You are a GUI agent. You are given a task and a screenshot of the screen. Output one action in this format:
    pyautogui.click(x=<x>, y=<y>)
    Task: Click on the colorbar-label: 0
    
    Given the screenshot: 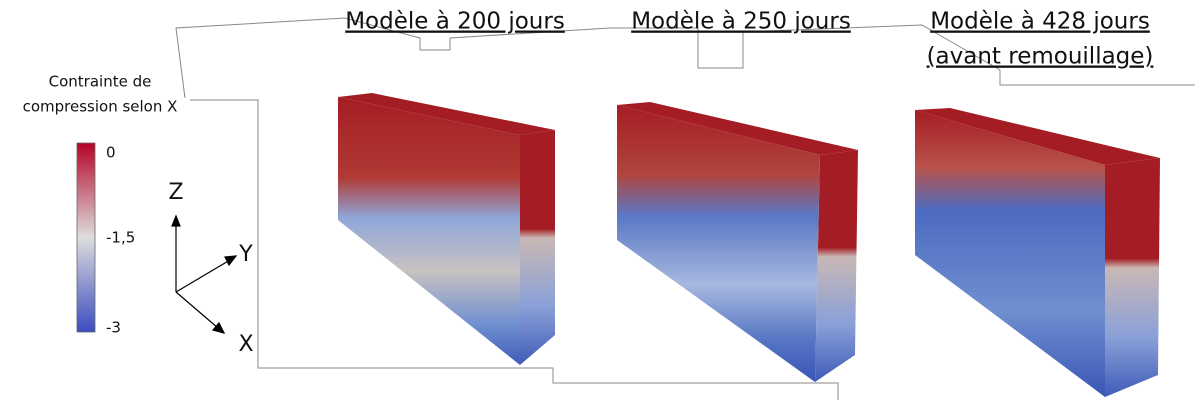 What is the action you would take?
    pyautogui.click(x=111, y=153)
    